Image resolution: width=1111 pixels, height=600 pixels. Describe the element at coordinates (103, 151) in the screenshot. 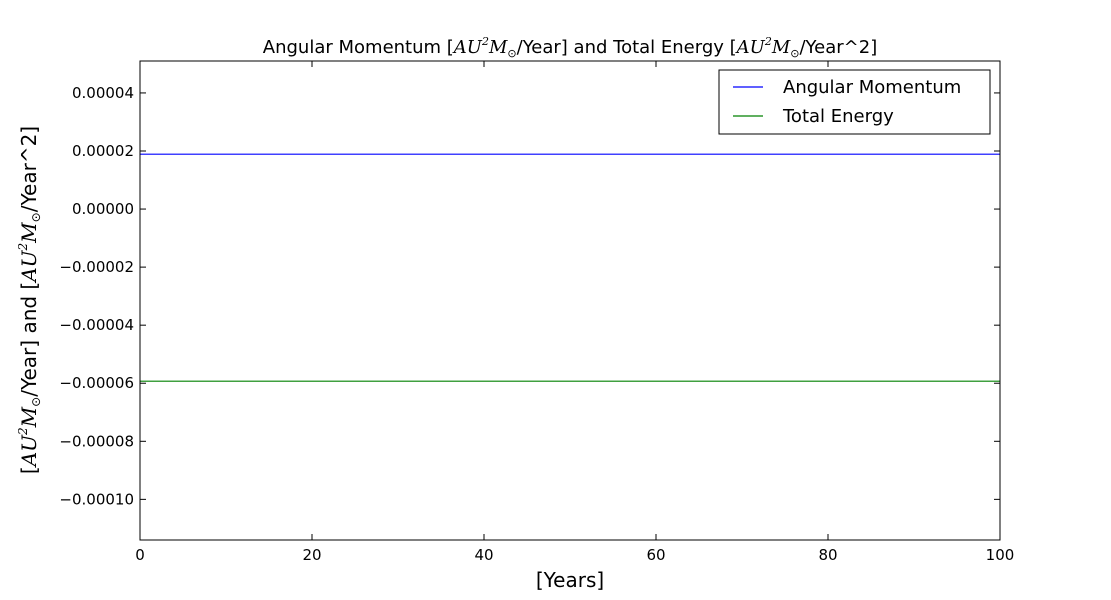

I see `y-tick-label: 0.00002` at that location.